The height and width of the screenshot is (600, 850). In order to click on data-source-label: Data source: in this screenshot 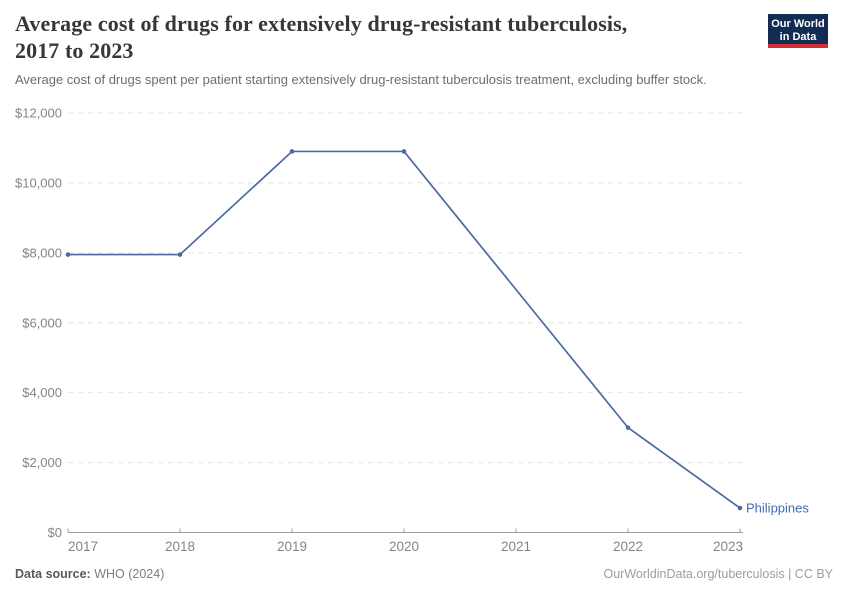, I will do `click(53, 574)`.